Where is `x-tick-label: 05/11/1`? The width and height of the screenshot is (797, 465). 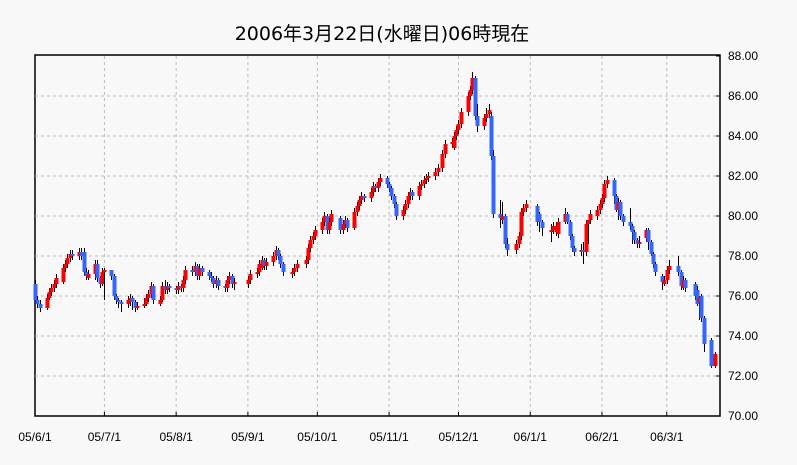
x-tick-label: 05/11/1 is located at coordinates (388, 437).